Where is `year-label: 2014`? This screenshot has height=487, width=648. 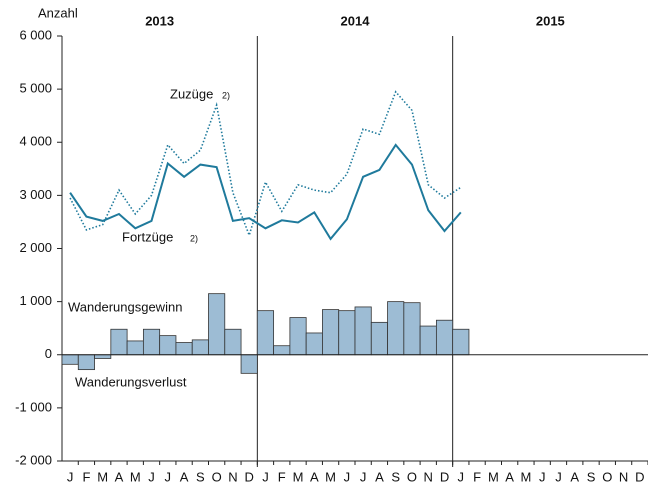 year-label: 2014 is located at coordinates (356, 20).